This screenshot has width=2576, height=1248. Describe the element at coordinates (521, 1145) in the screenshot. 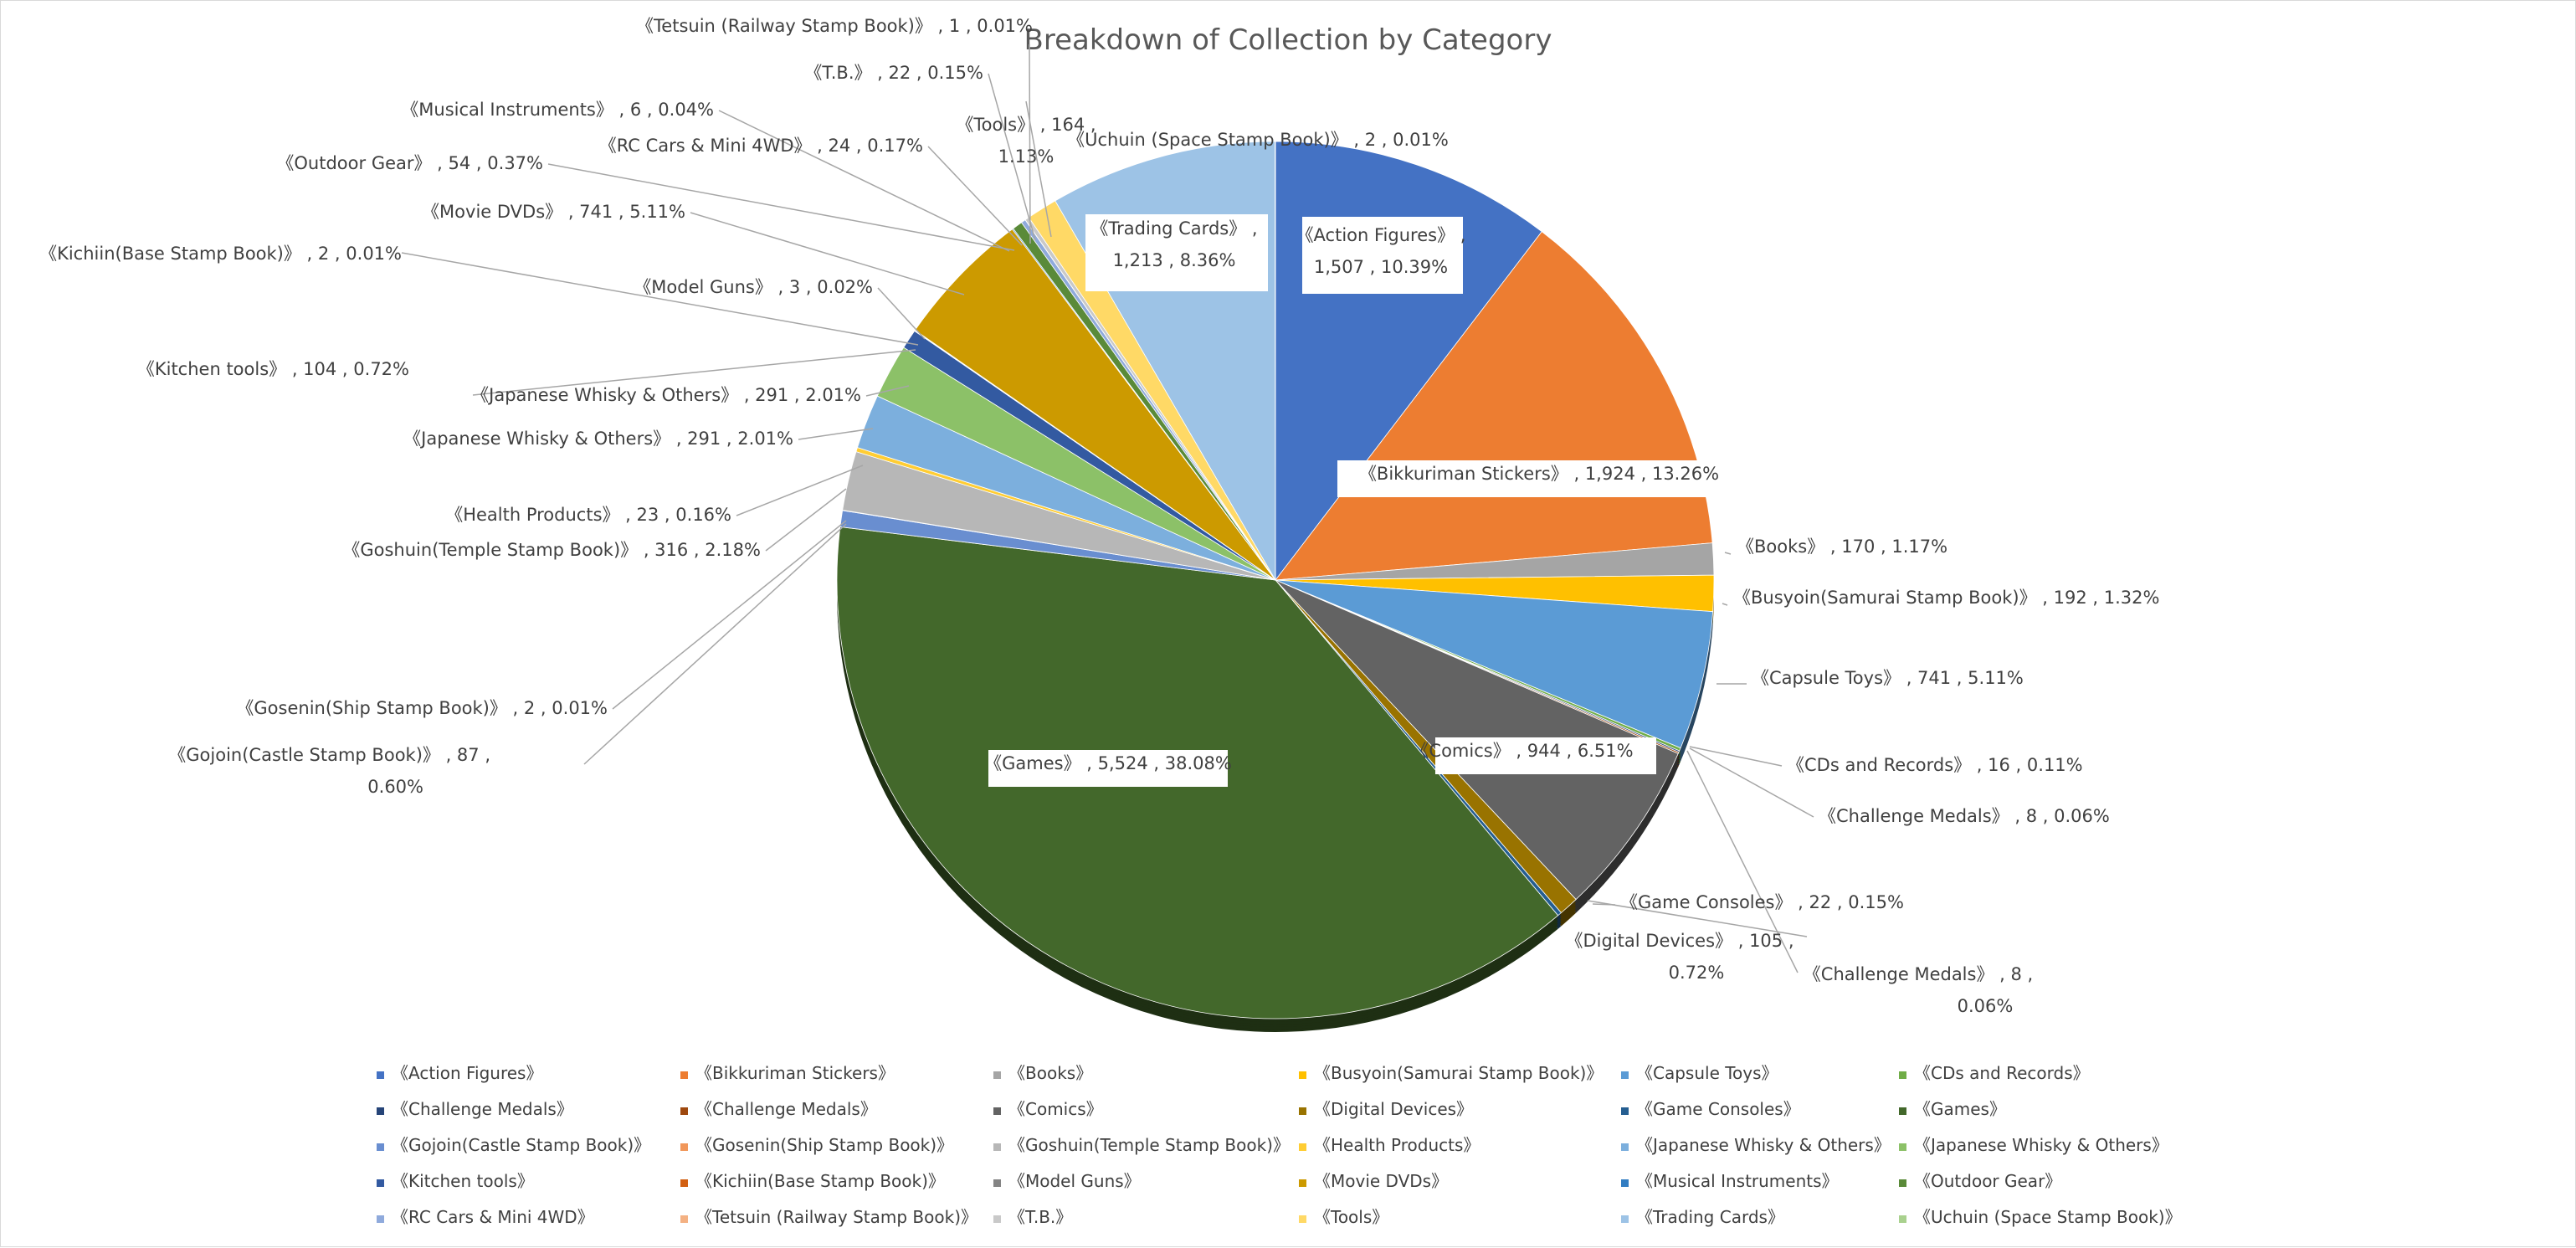

I see `legend-label: 《Gojoin(Castle Stamp Book)》` at that location.